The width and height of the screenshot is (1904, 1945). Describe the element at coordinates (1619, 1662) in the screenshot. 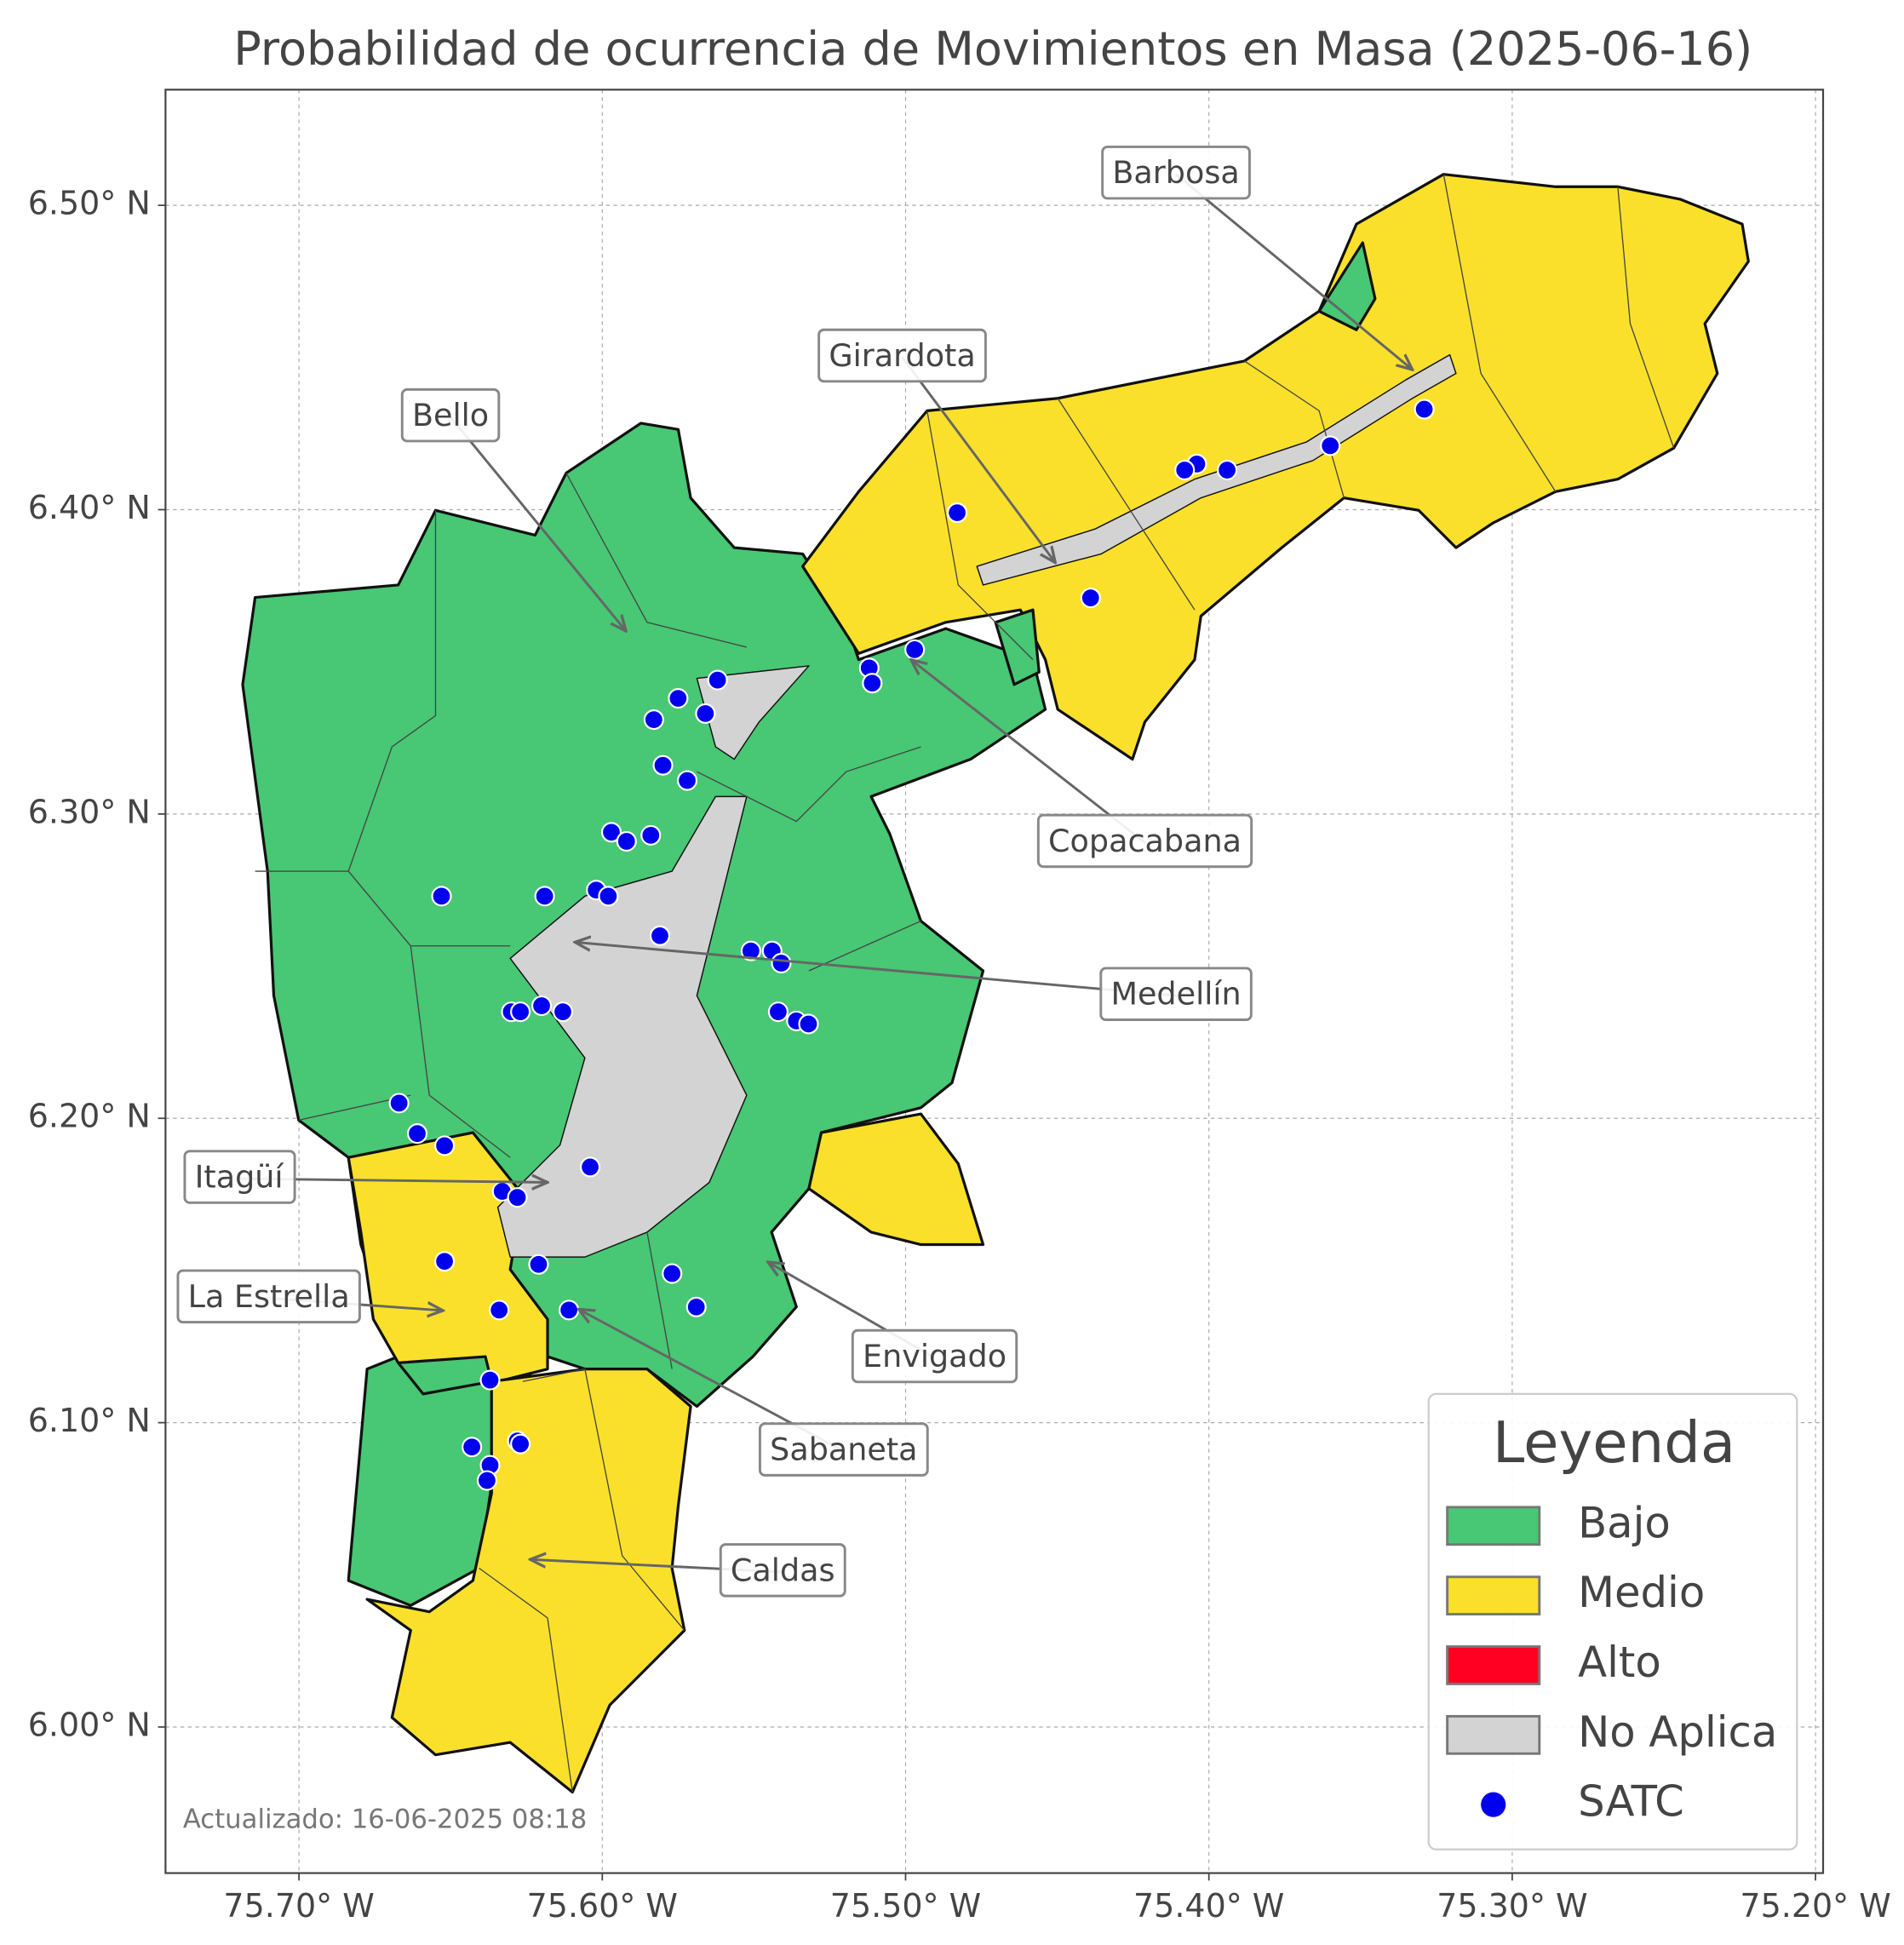

I see `legend-label: Alto` at that location.